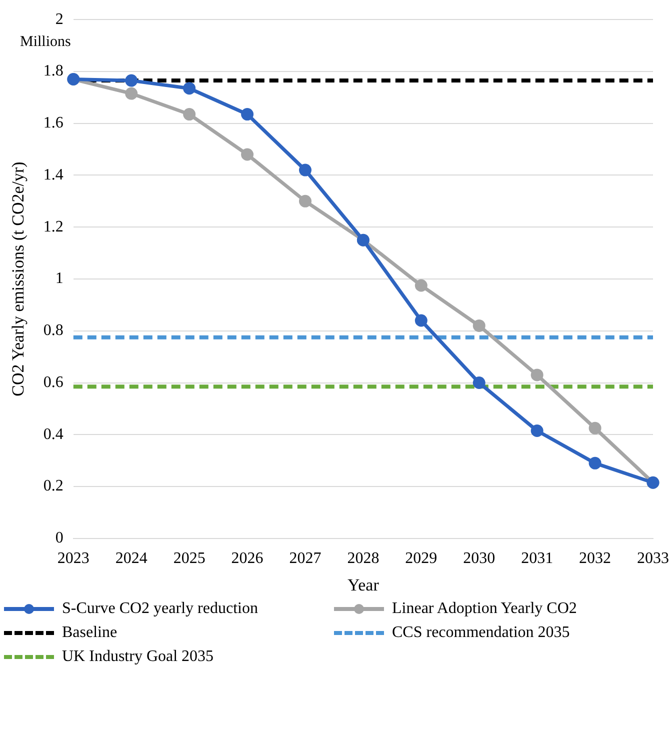 This screenshot has width=672, height=733. I want to click on x-tick-label: 2030, so click(479, 559).